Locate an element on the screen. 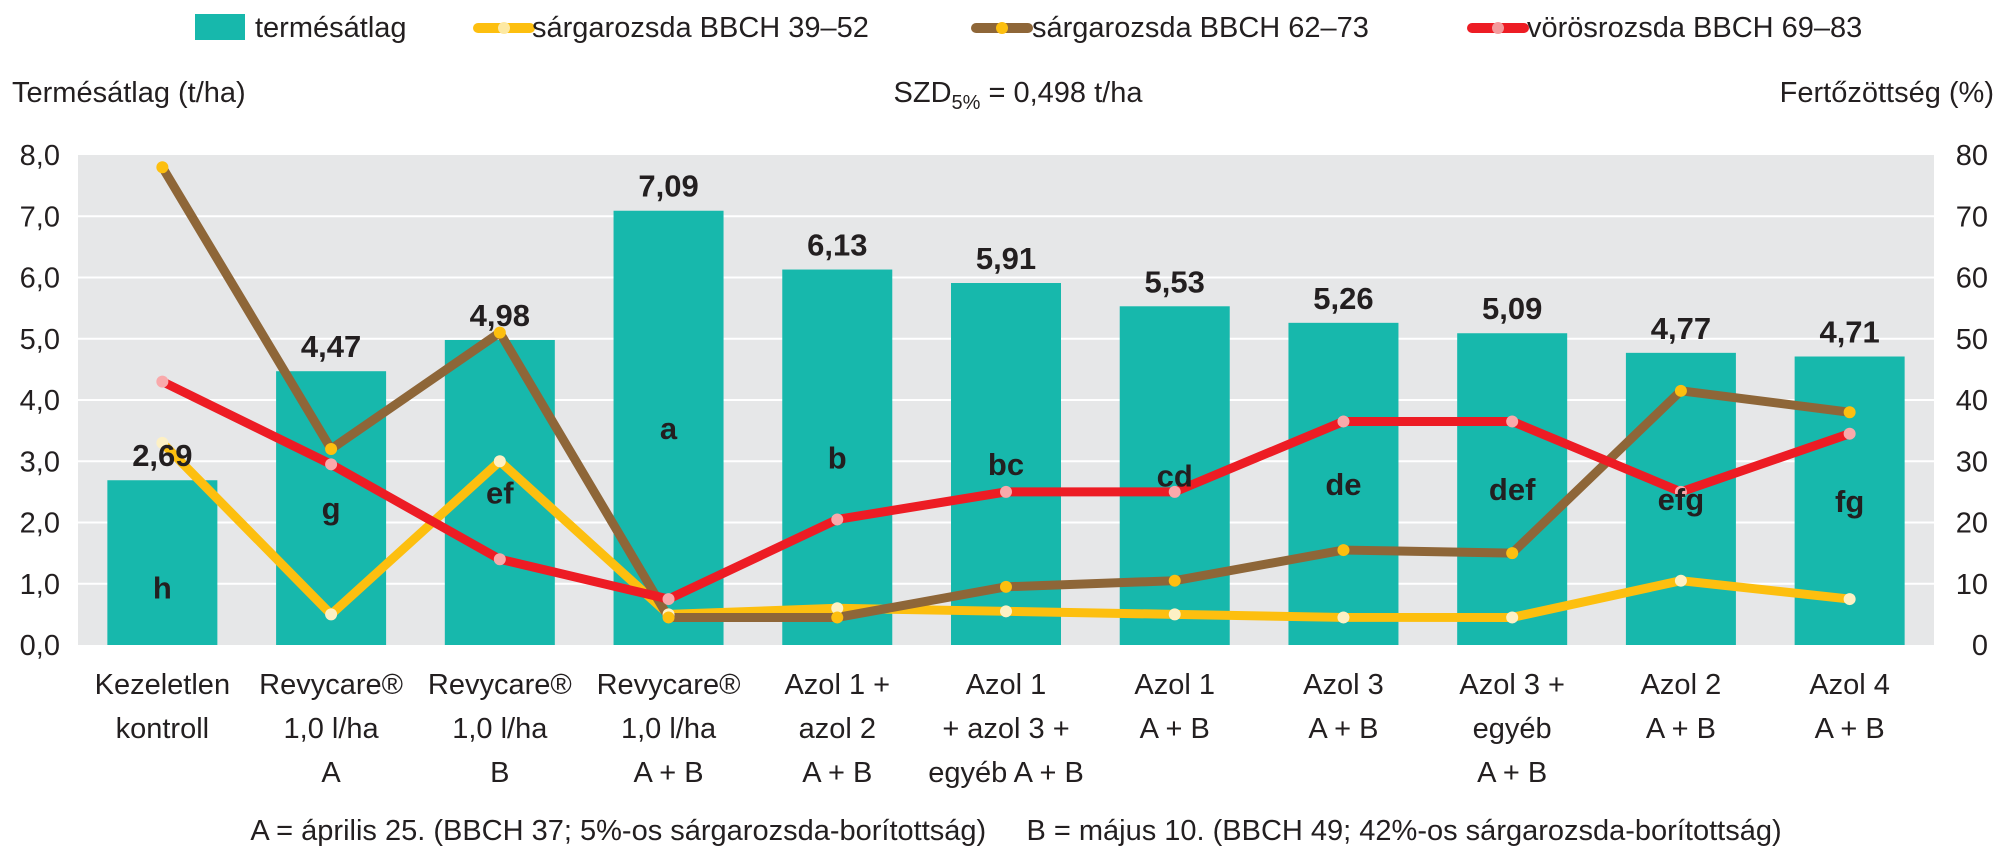  category-label-line: Azol 3 is located at coordinates (1343, 685).